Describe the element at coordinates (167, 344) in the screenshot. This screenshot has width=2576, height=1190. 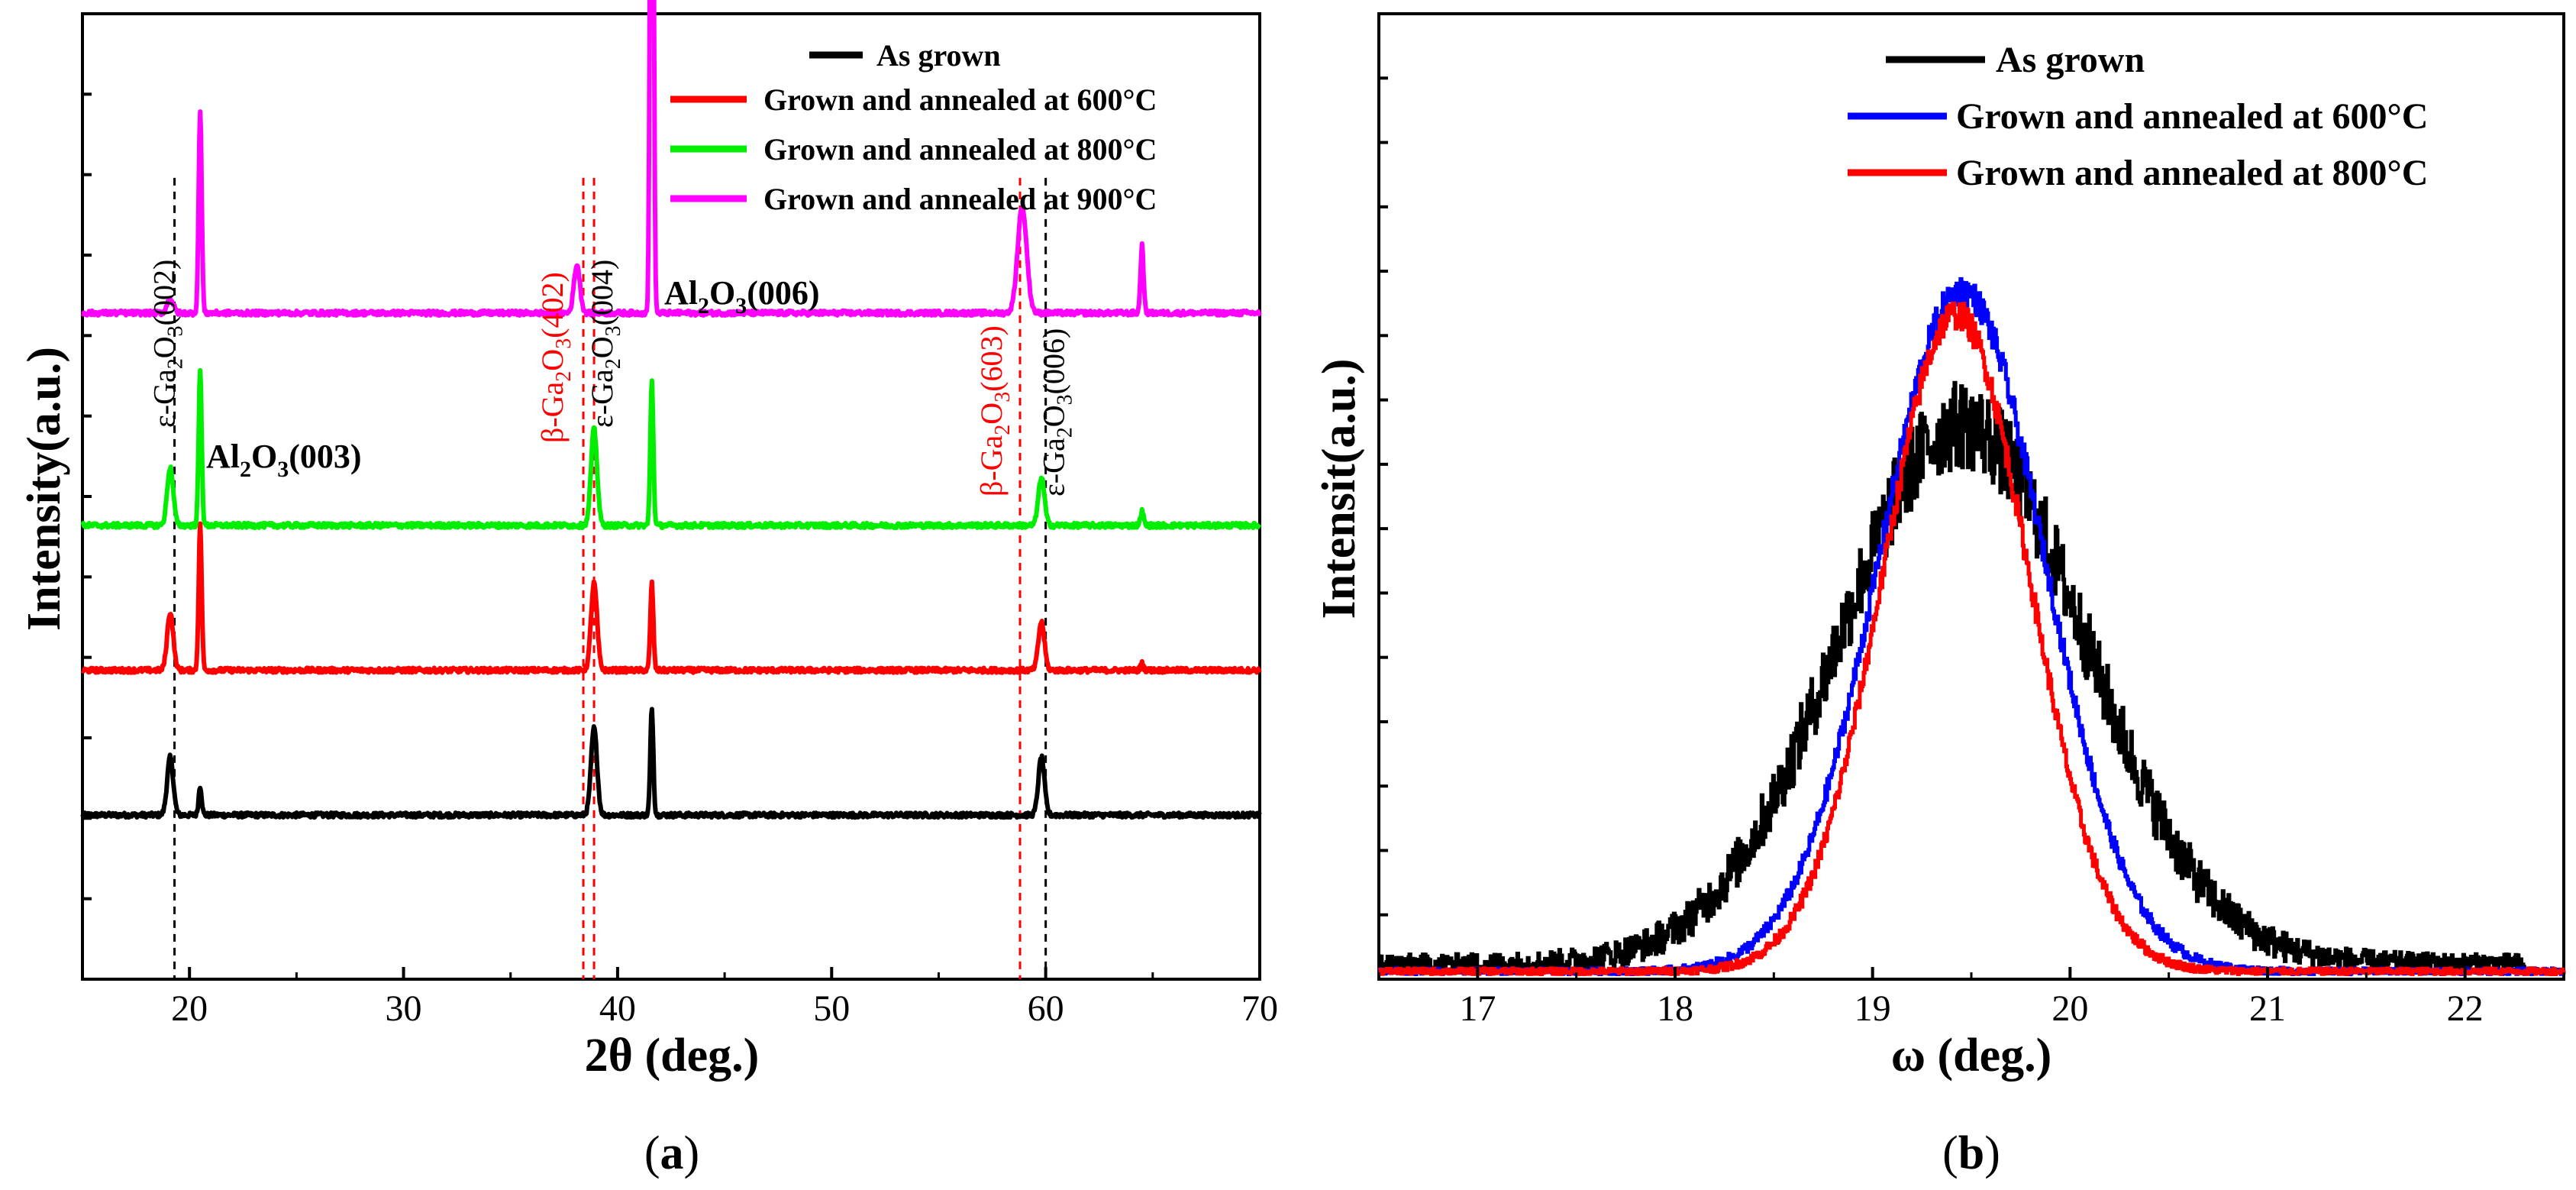
I see `peak-annotation: ε-Ga2O3(002)` at that location.